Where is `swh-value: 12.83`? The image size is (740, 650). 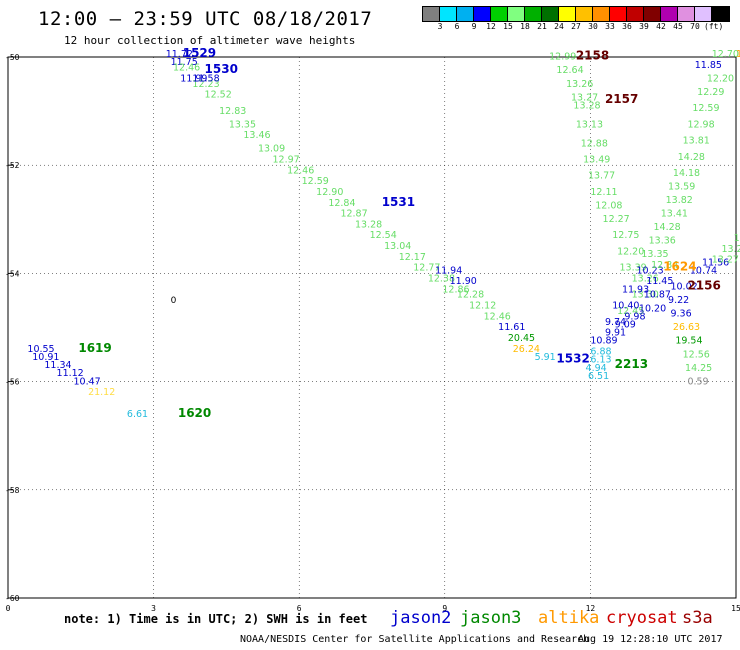 swh-value: 12.83 is located at coordinates (232, 111).